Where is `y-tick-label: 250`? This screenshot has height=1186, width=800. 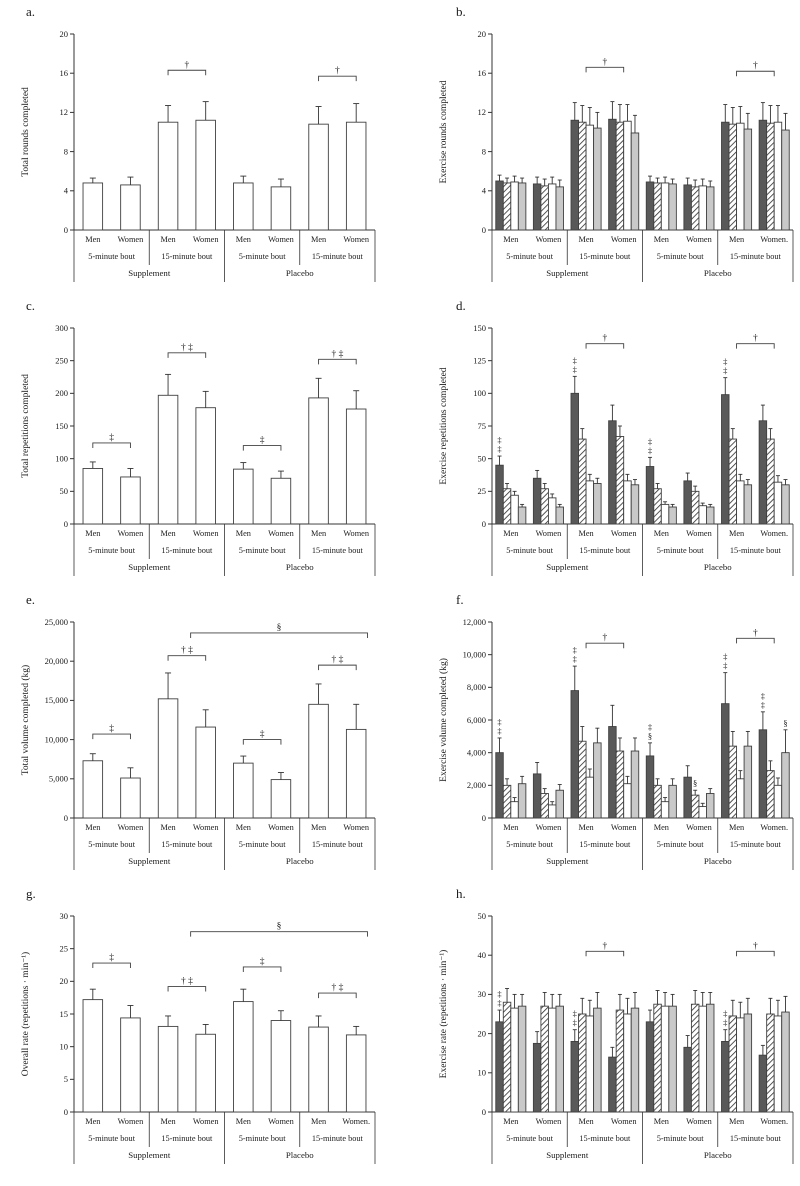
y-tick-label: 250 is located at coordinates (61, 360).